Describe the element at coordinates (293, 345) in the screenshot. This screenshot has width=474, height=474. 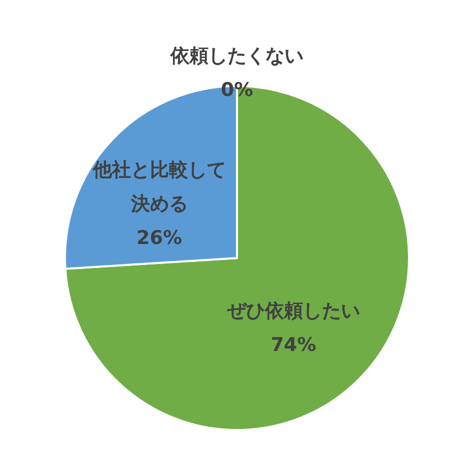
I see `data-label: 74%` at that location.